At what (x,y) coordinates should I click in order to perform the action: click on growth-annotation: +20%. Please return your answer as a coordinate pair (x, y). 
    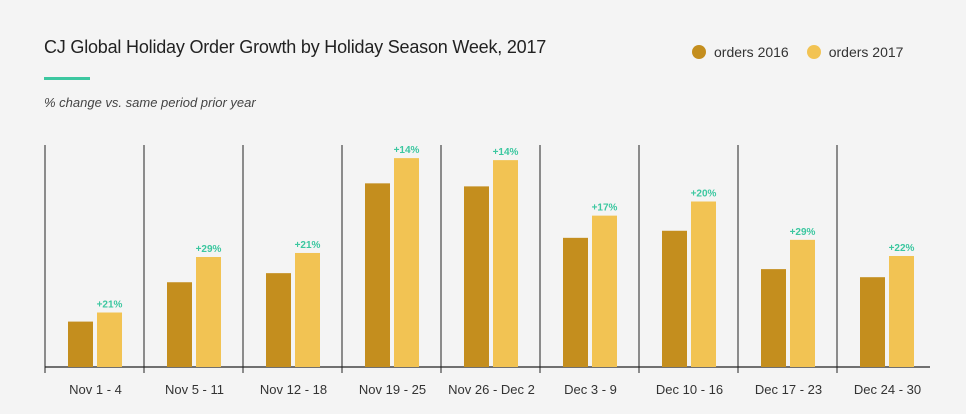
    Looking at the image, I should click on (704, 194).